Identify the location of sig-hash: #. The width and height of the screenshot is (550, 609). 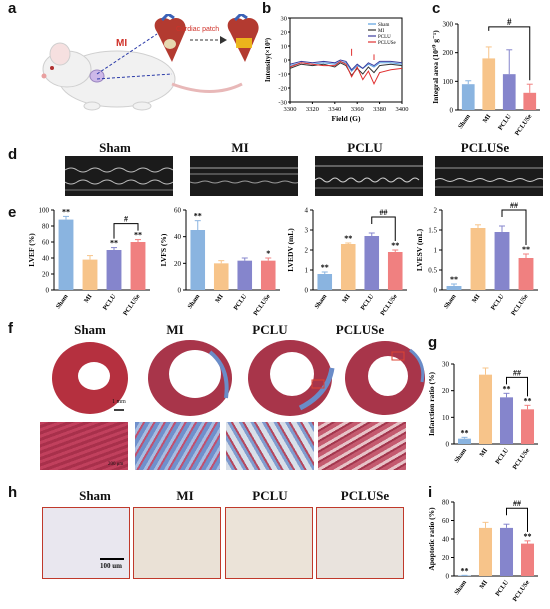
(126, 219).